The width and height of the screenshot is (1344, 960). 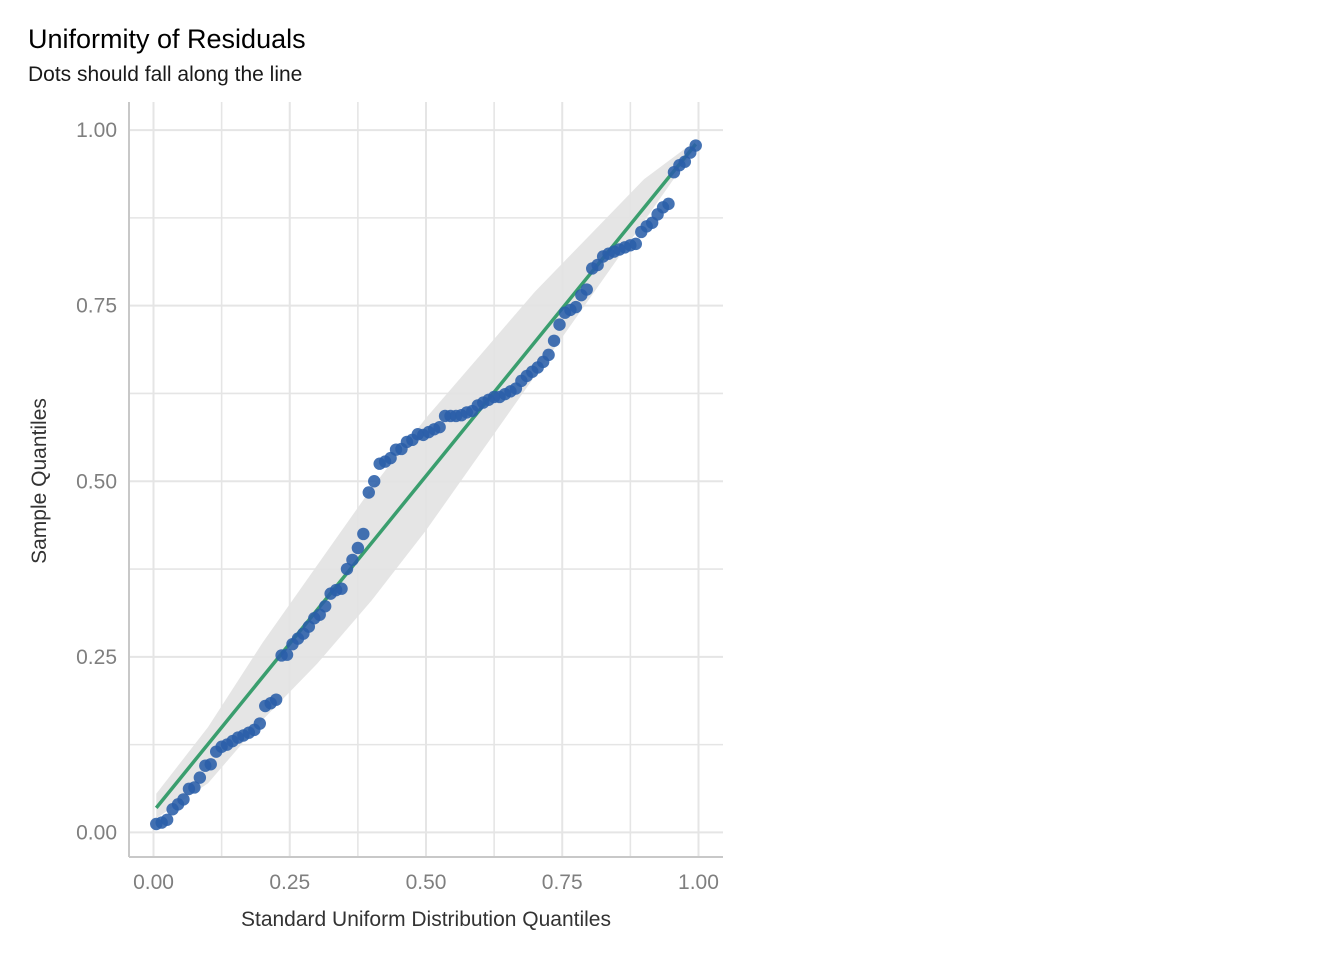 I want to click on y-tick-label: 1.00, so click(x=96, y=130).